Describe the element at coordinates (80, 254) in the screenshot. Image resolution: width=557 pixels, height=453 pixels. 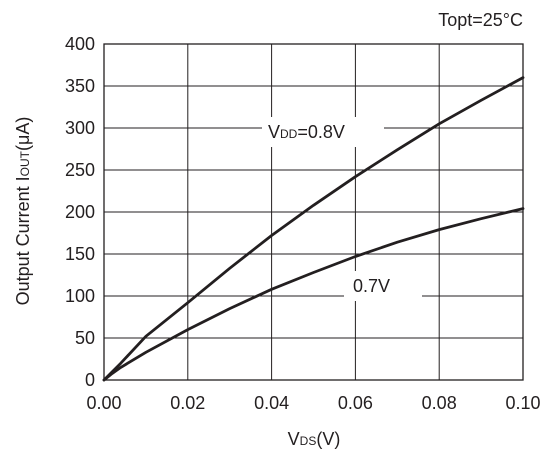
I see `y-tick-label: 150` at that location.